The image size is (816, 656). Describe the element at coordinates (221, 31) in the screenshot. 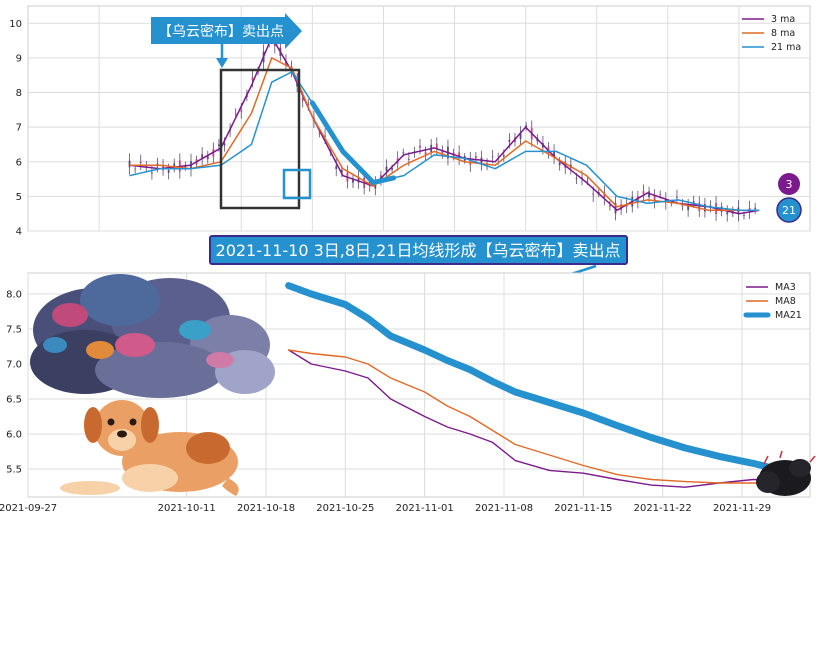

I see `callout-arrow-label: 【乌云密布】卖出点` at that location.